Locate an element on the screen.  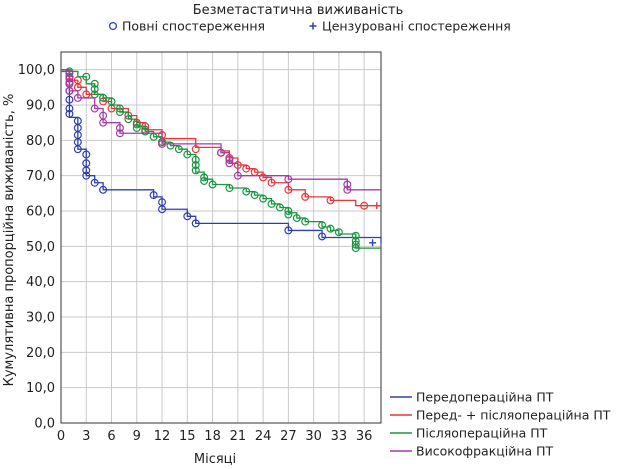
series-line is located at coordinates (221, 138).